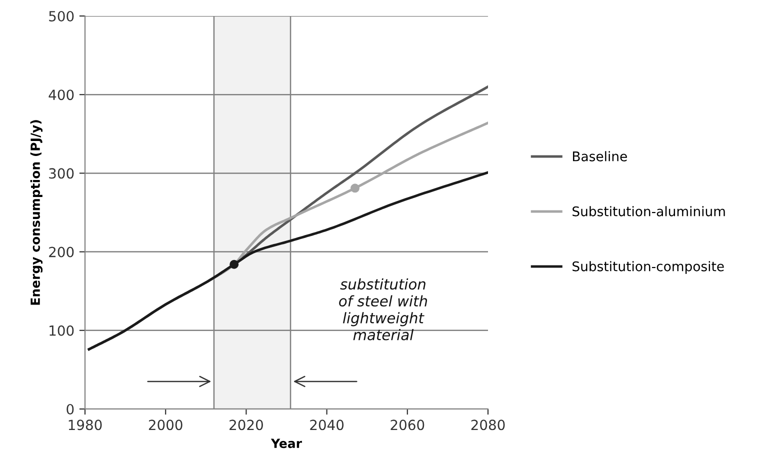 This screenshot has width=762, height=467. I want to click on x-tick-label: 1980, so click(85, 425).